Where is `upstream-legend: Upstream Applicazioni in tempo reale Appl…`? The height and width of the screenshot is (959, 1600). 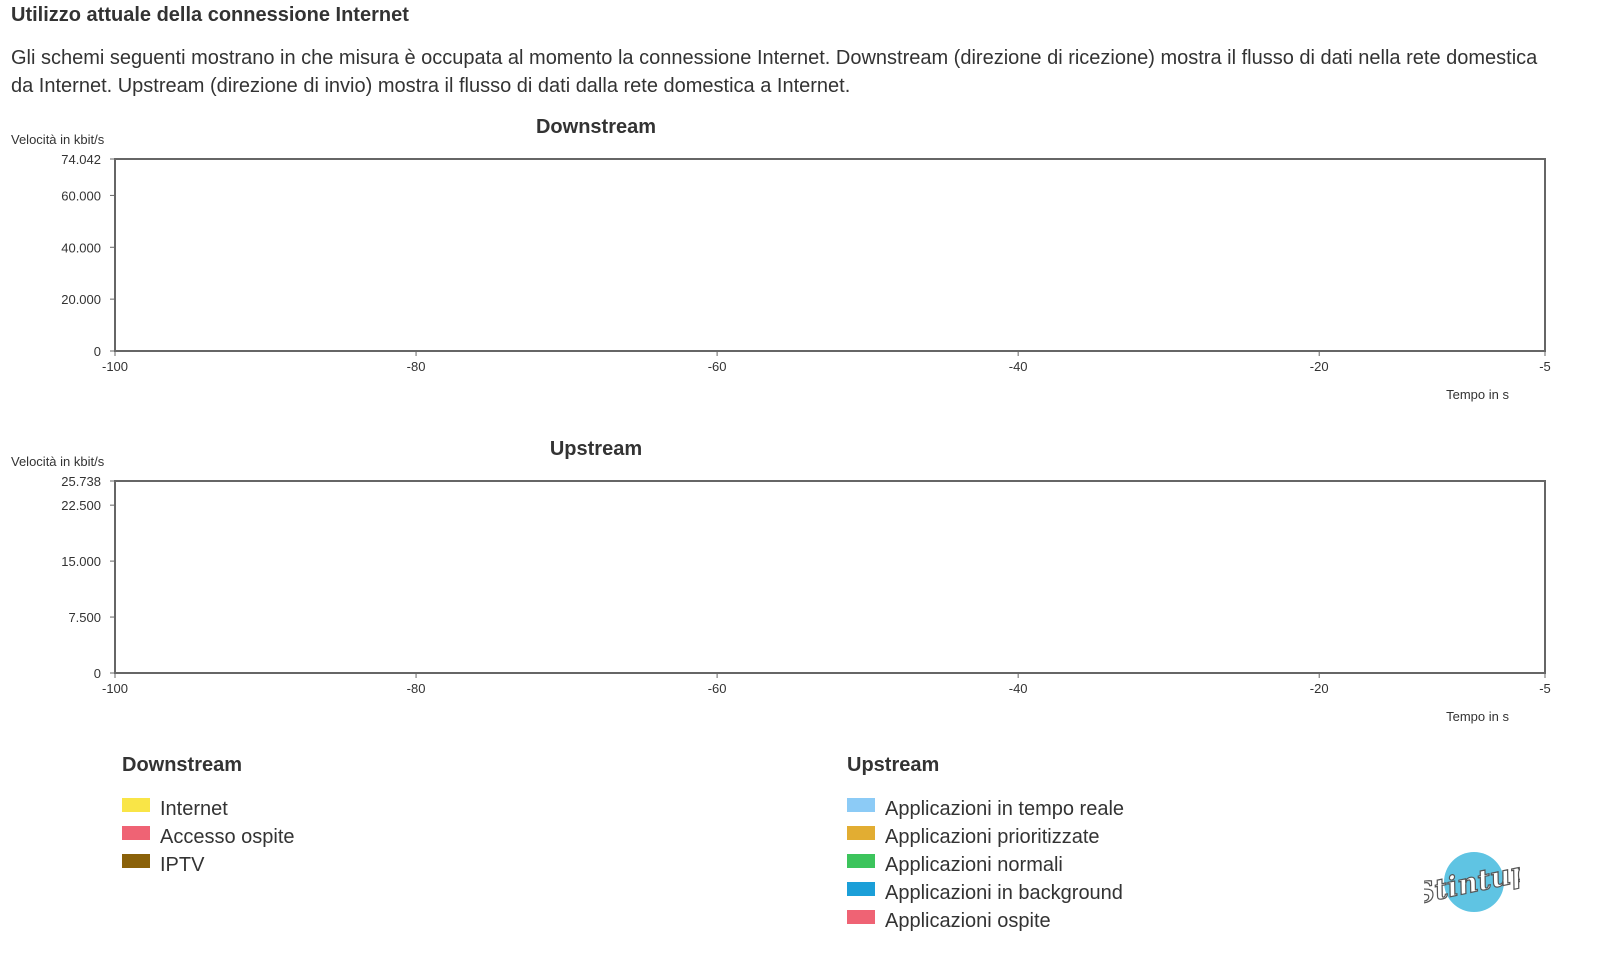 upstream-legend: Upstream Applicazioni in tempo reale Appl… is located at coordinates (985, 844).